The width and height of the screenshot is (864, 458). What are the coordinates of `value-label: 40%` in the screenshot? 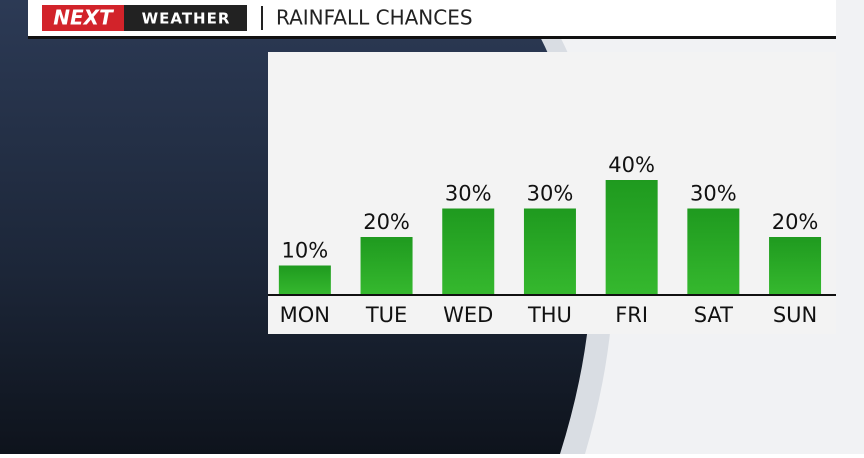 It's located at (631, 165).